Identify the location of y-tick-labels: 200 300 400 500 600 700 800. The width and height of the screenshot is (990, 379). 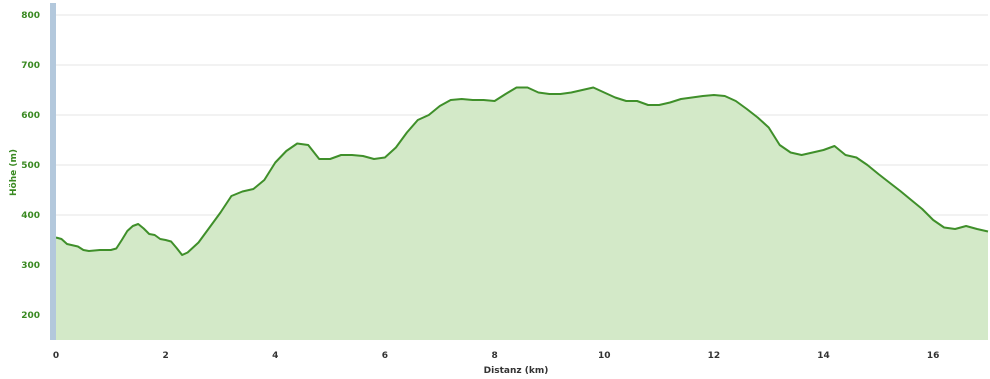
(30, 166).